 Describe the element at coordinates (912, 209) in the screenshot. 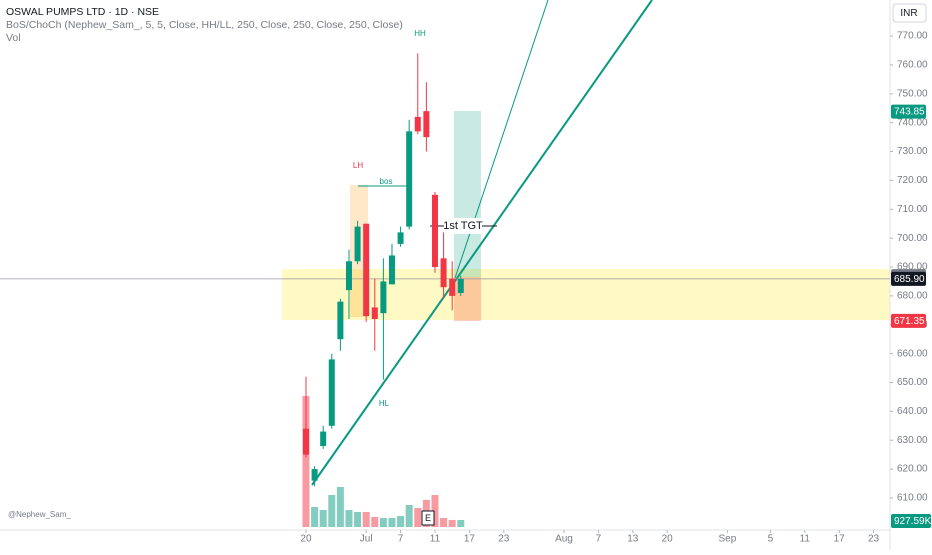

I see `y-tick-label: 710.00` at that location.